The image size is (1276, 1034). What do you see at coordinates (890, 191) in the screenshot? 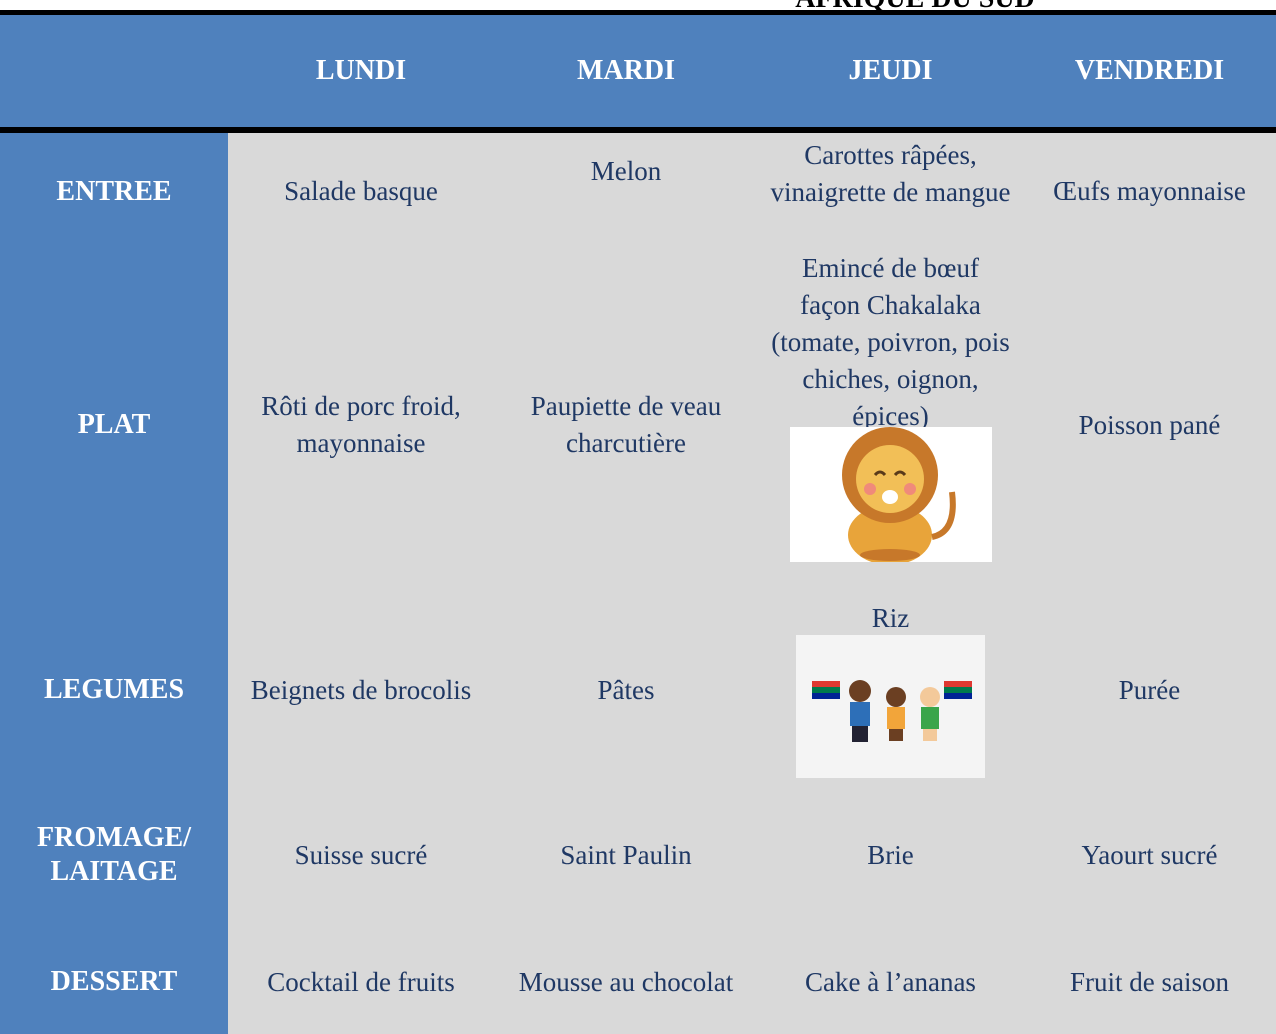
I see `menu-item: Carottes râpées, vinaigrette de mangue` at bounding box center [890, 191].